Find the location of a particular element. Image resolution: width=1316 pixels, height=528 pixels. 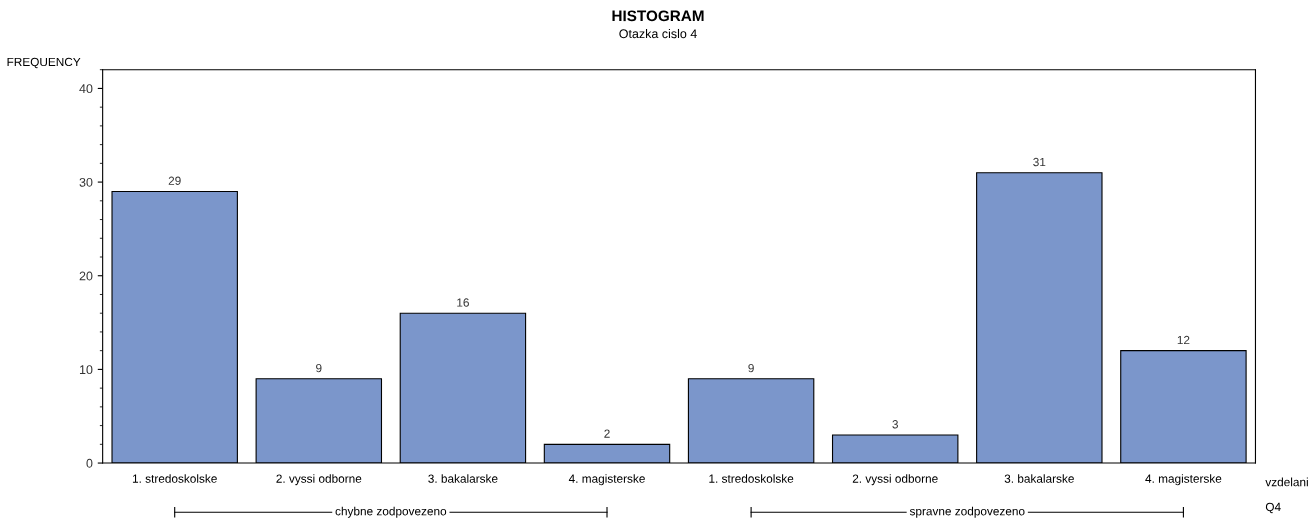

text: vzdelani is located at coordinates (1286, 482).